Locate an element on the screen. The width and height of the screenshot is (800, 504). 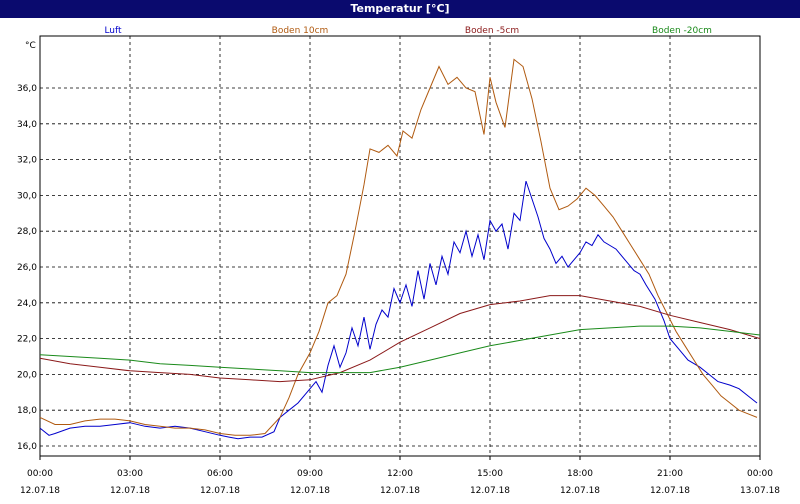
y-tick-label: 26,0 is located at coordinates (27, 268).